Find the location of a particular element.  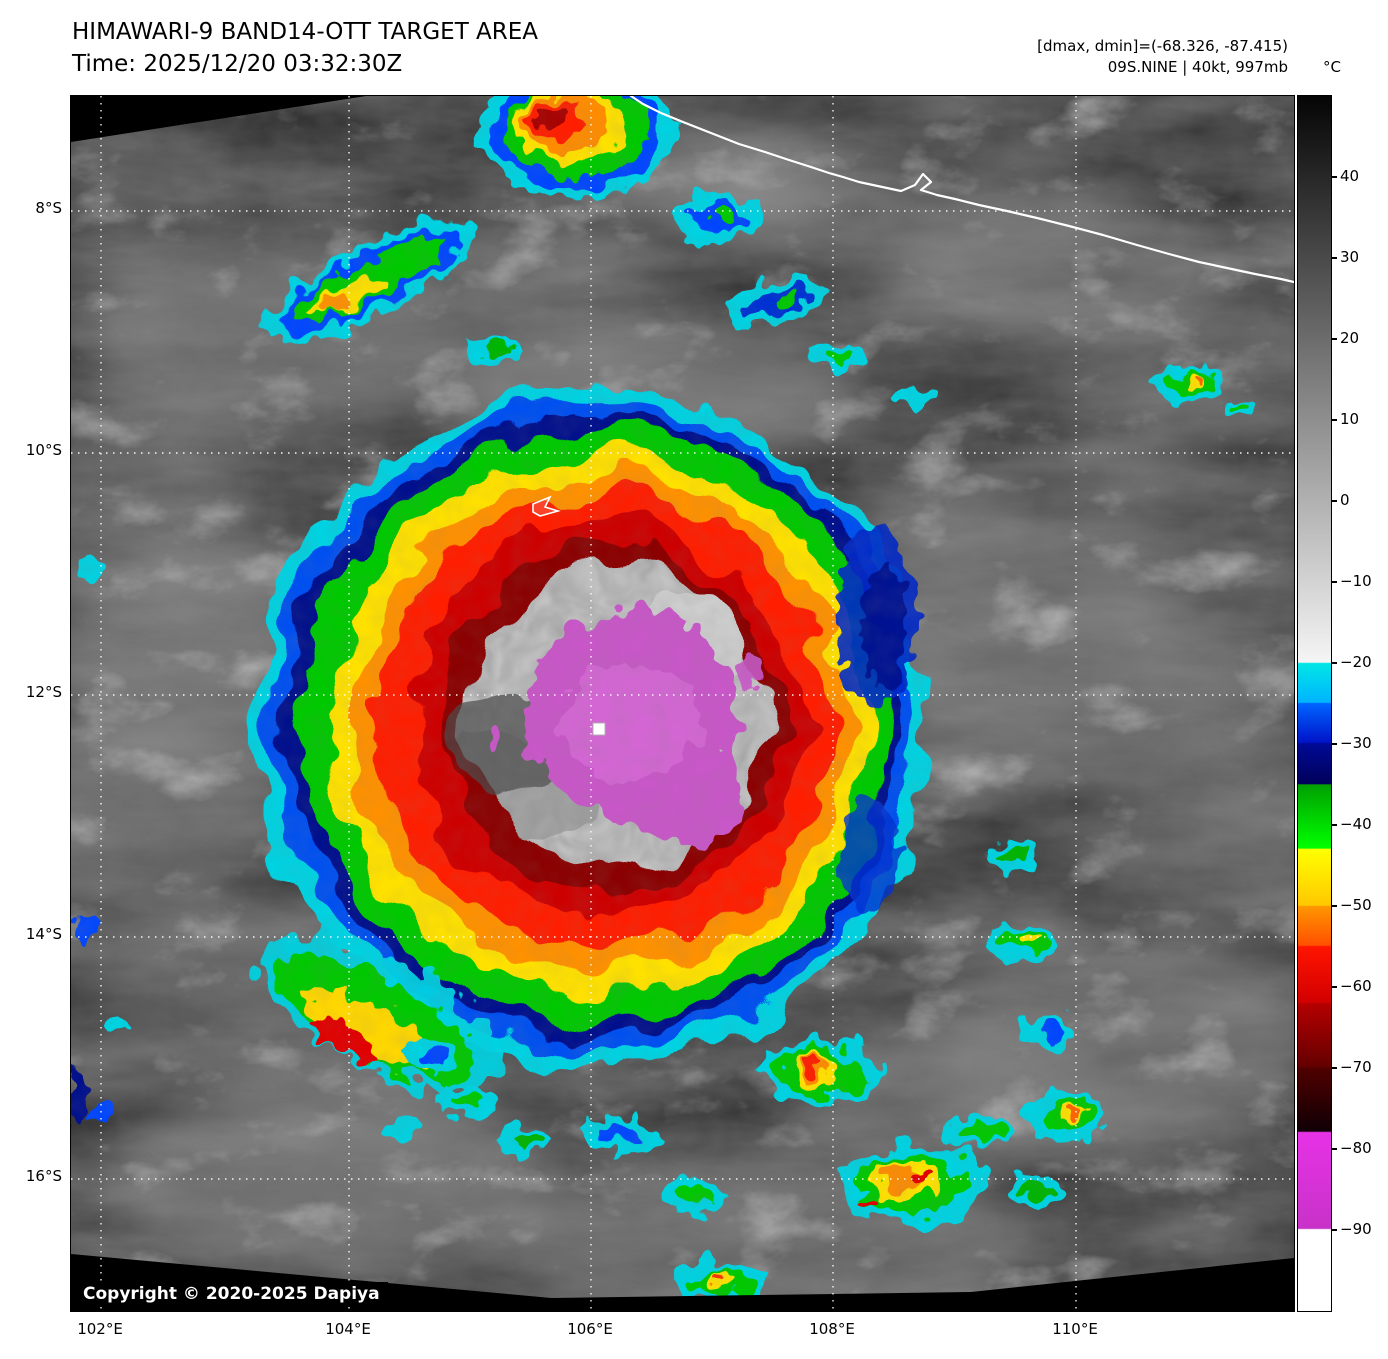

annotation-glyph is located at coordinates (546, 506).